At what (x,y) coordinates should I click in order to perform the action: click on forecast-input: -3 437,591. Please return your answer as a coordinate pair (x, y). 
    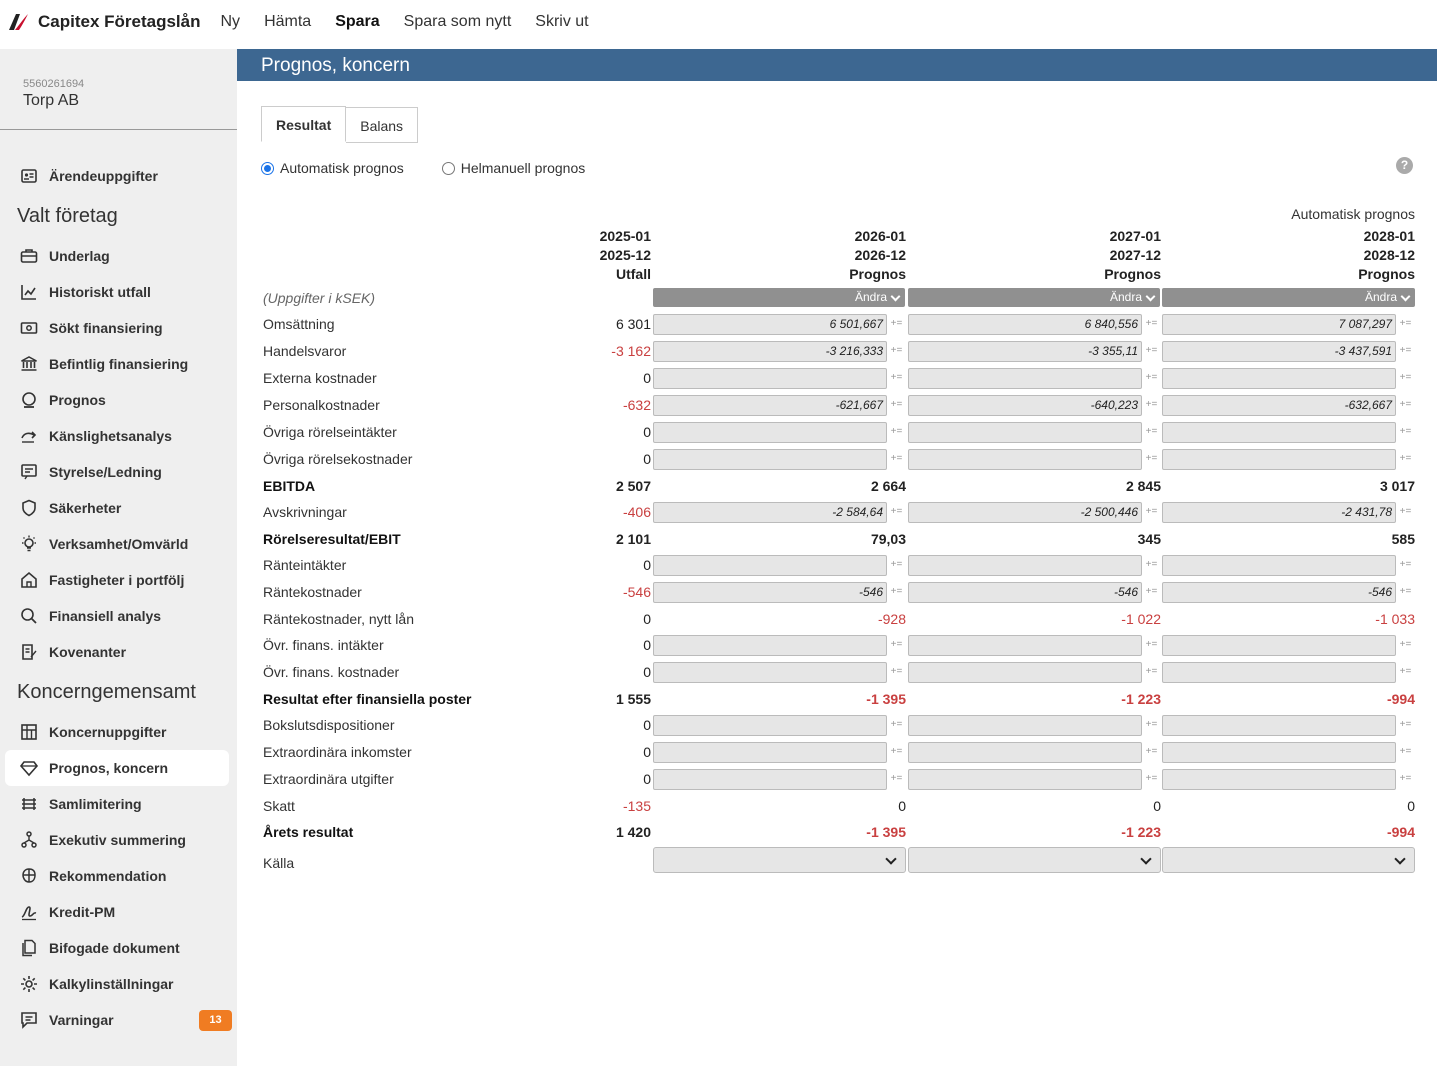
    Looking at the image, I should click on (1279, 351).